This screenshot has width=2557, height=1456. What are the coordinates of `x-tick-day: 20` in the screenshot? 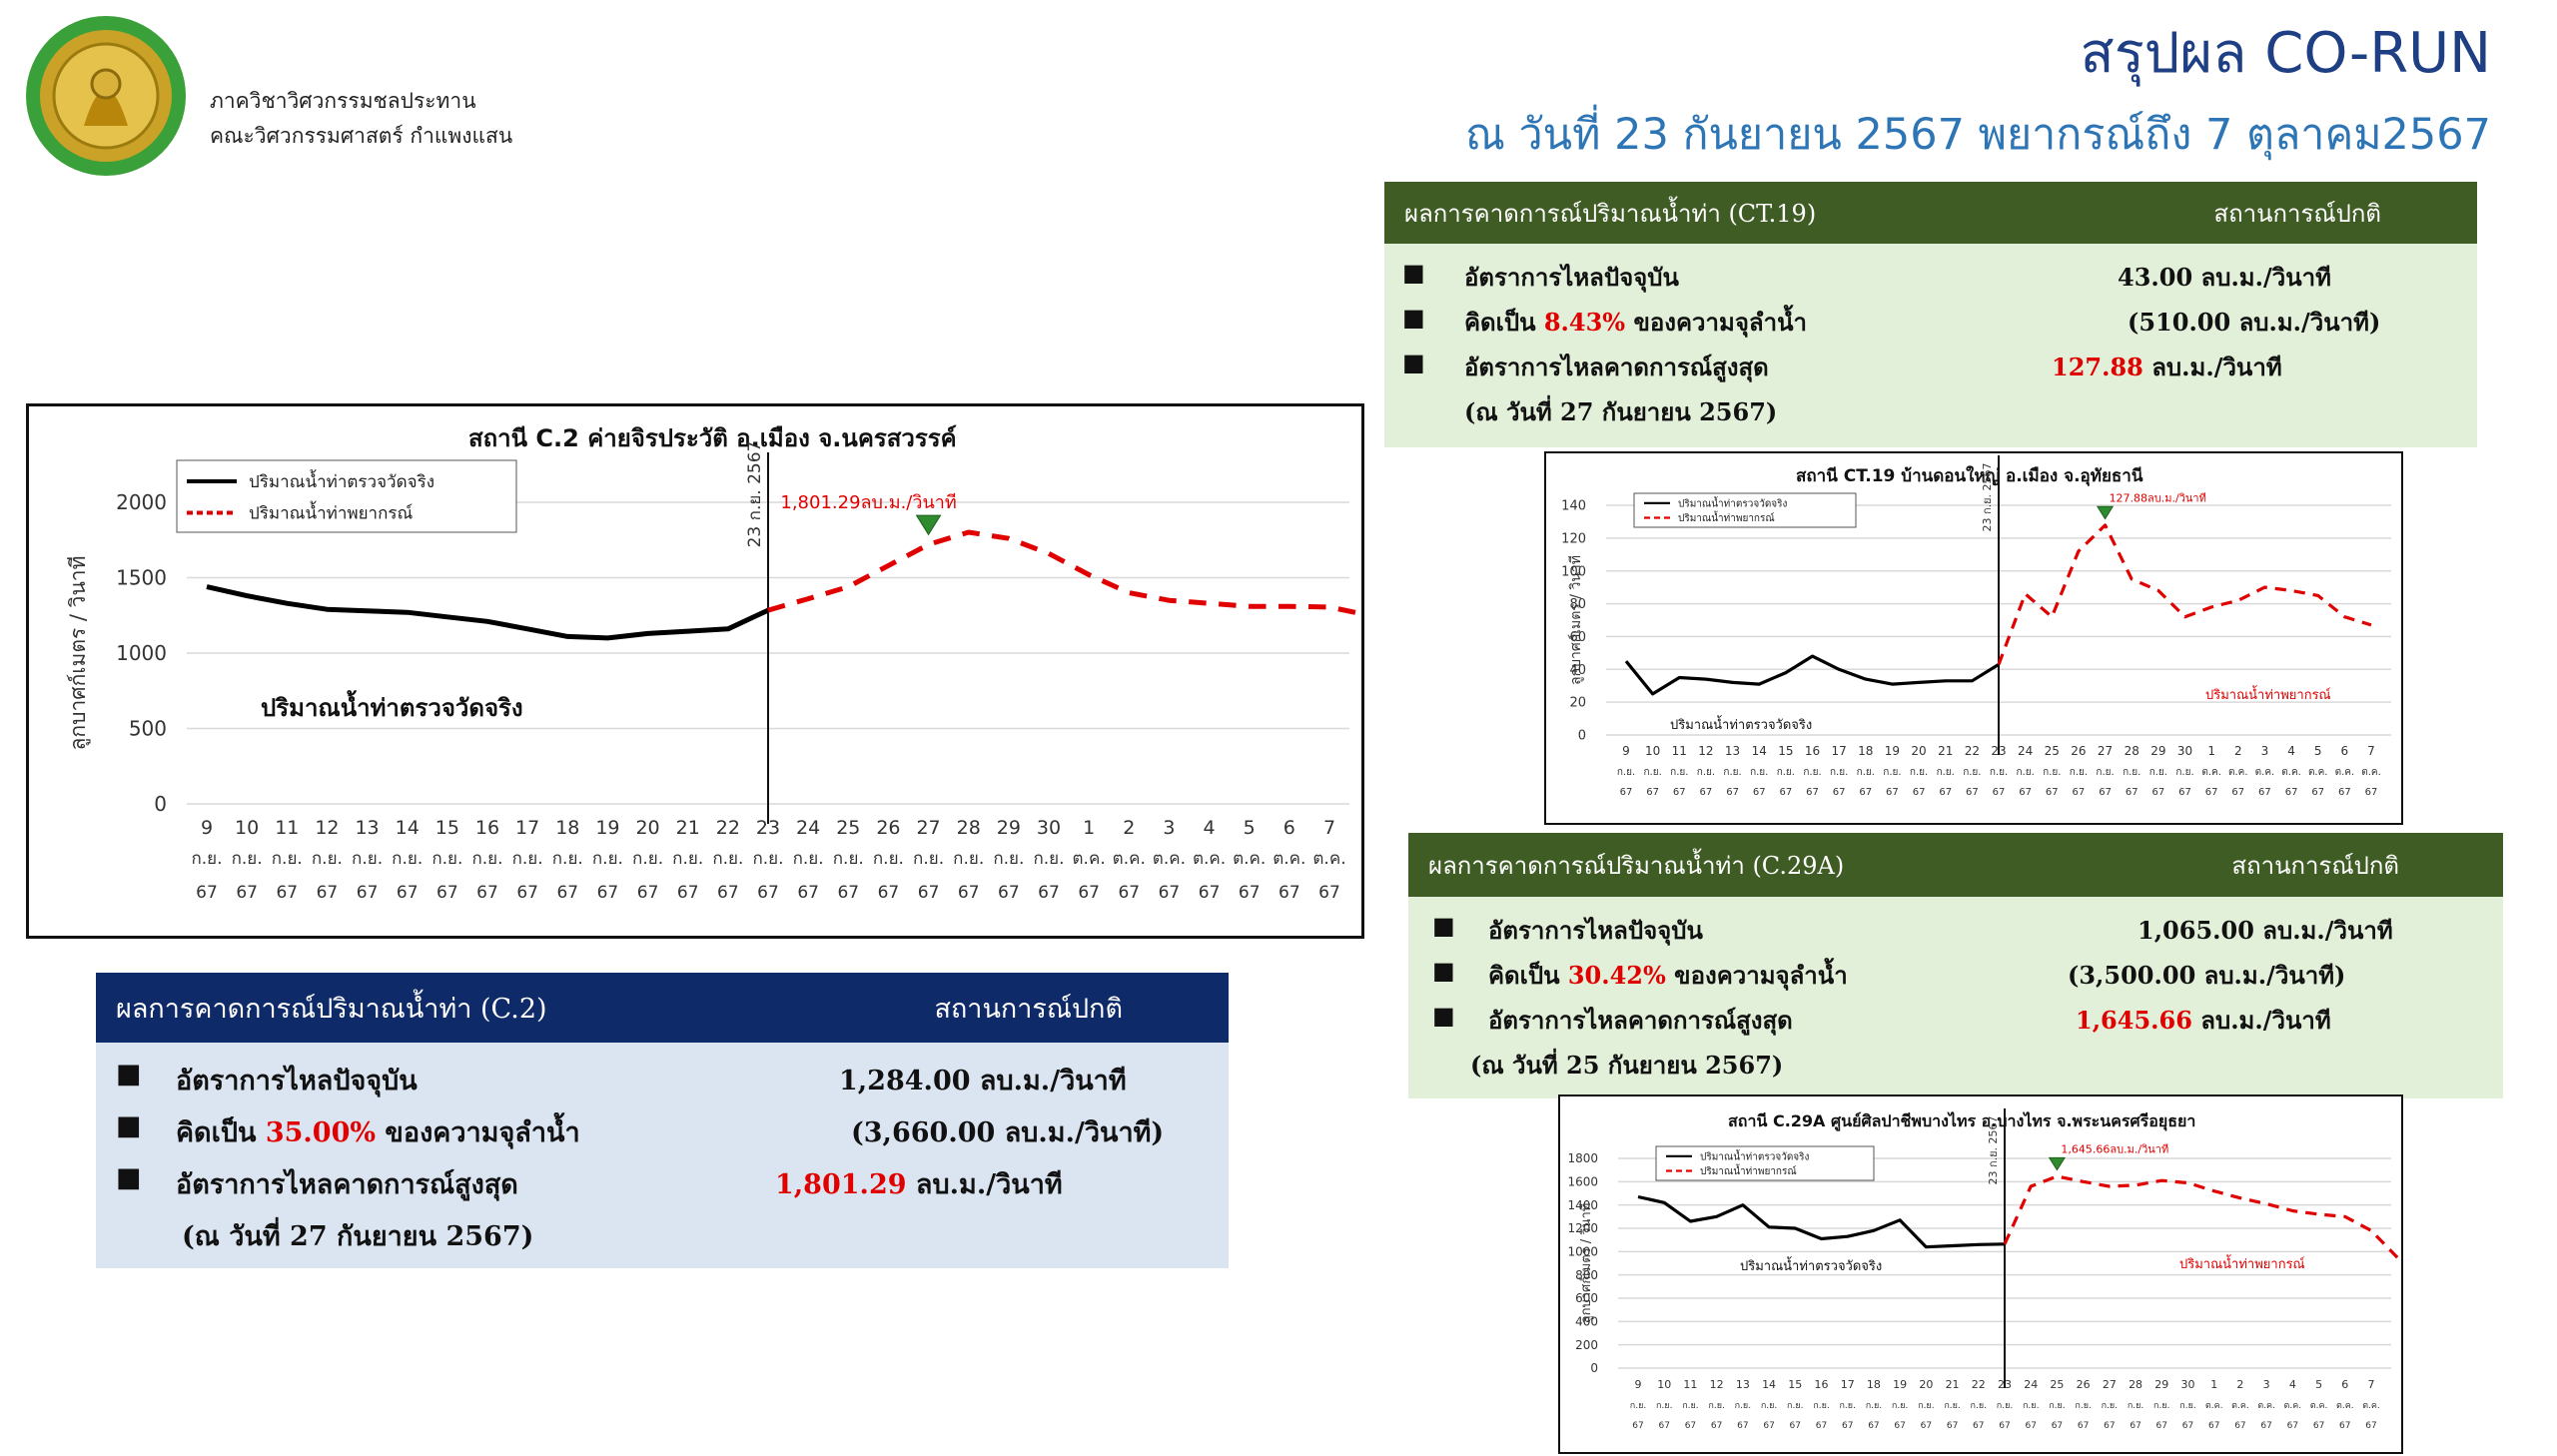 It's located at (1918, 751).